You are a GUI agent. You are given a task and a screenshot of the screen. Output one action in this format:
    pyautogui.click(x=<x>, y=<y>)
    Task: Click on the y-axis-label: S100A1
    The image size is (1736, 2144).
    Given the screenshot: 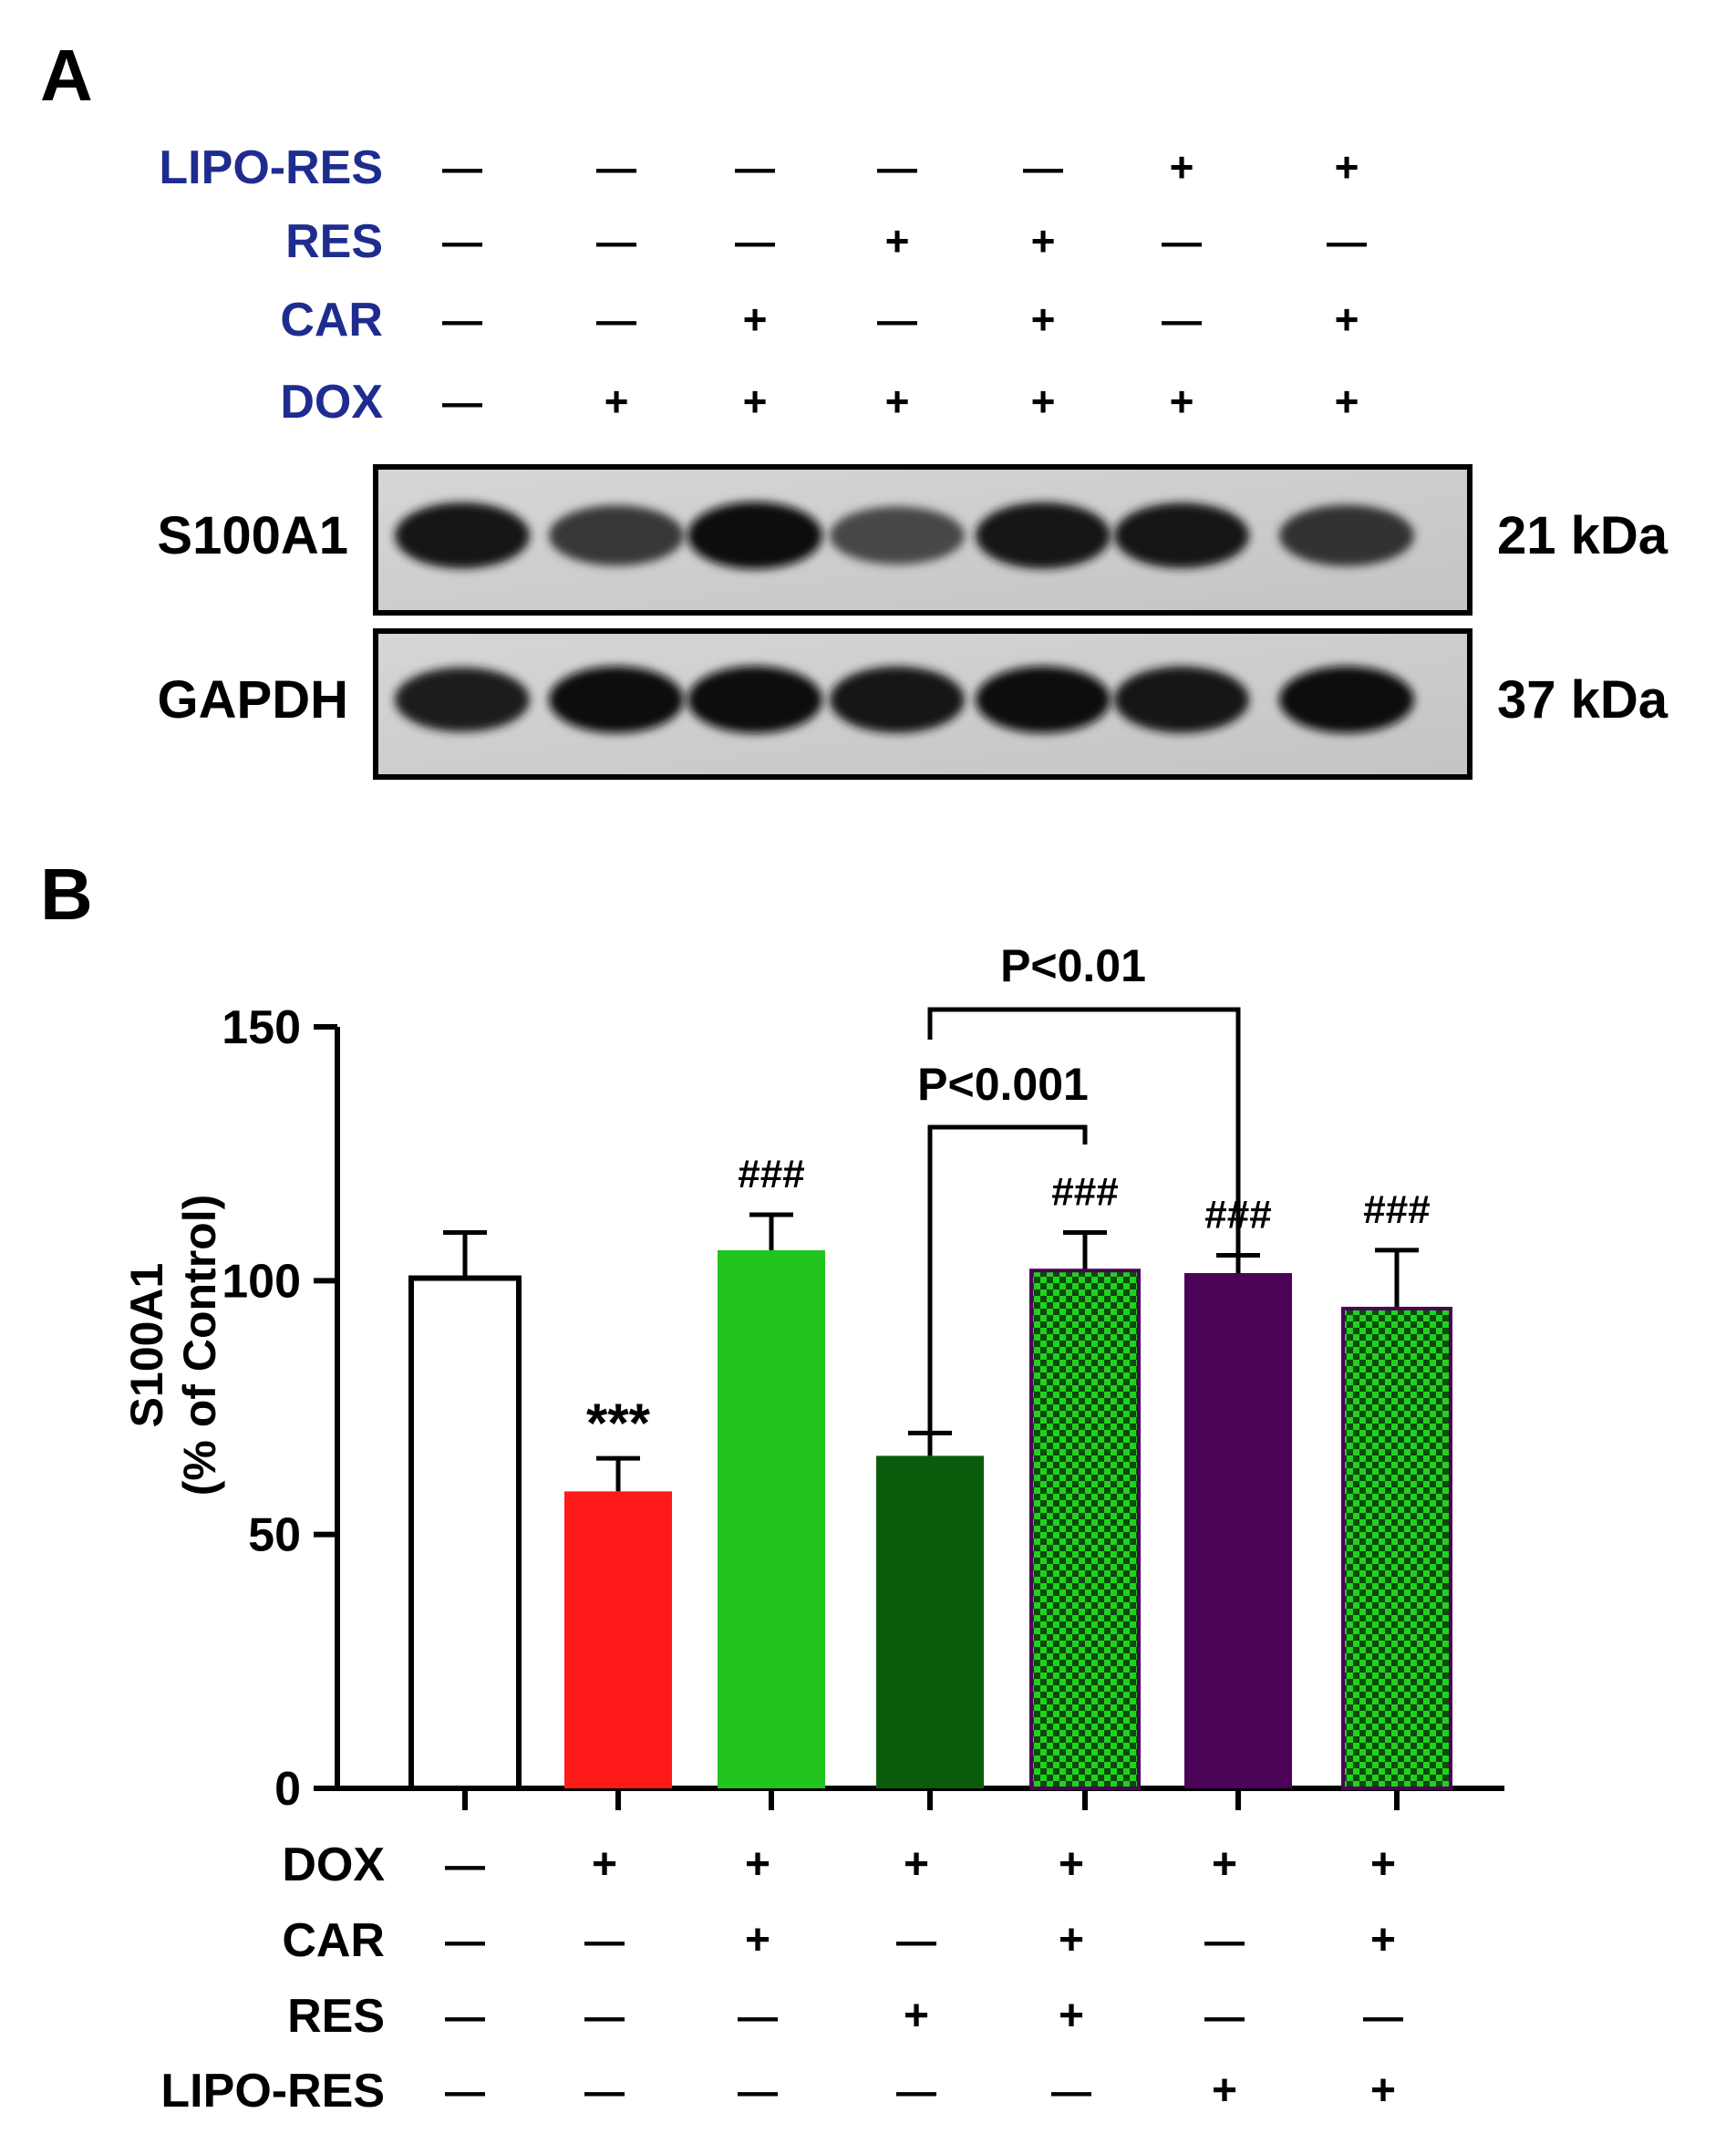 What is the action you would take?
    pyautogui.click(x=146, y=1345)
    